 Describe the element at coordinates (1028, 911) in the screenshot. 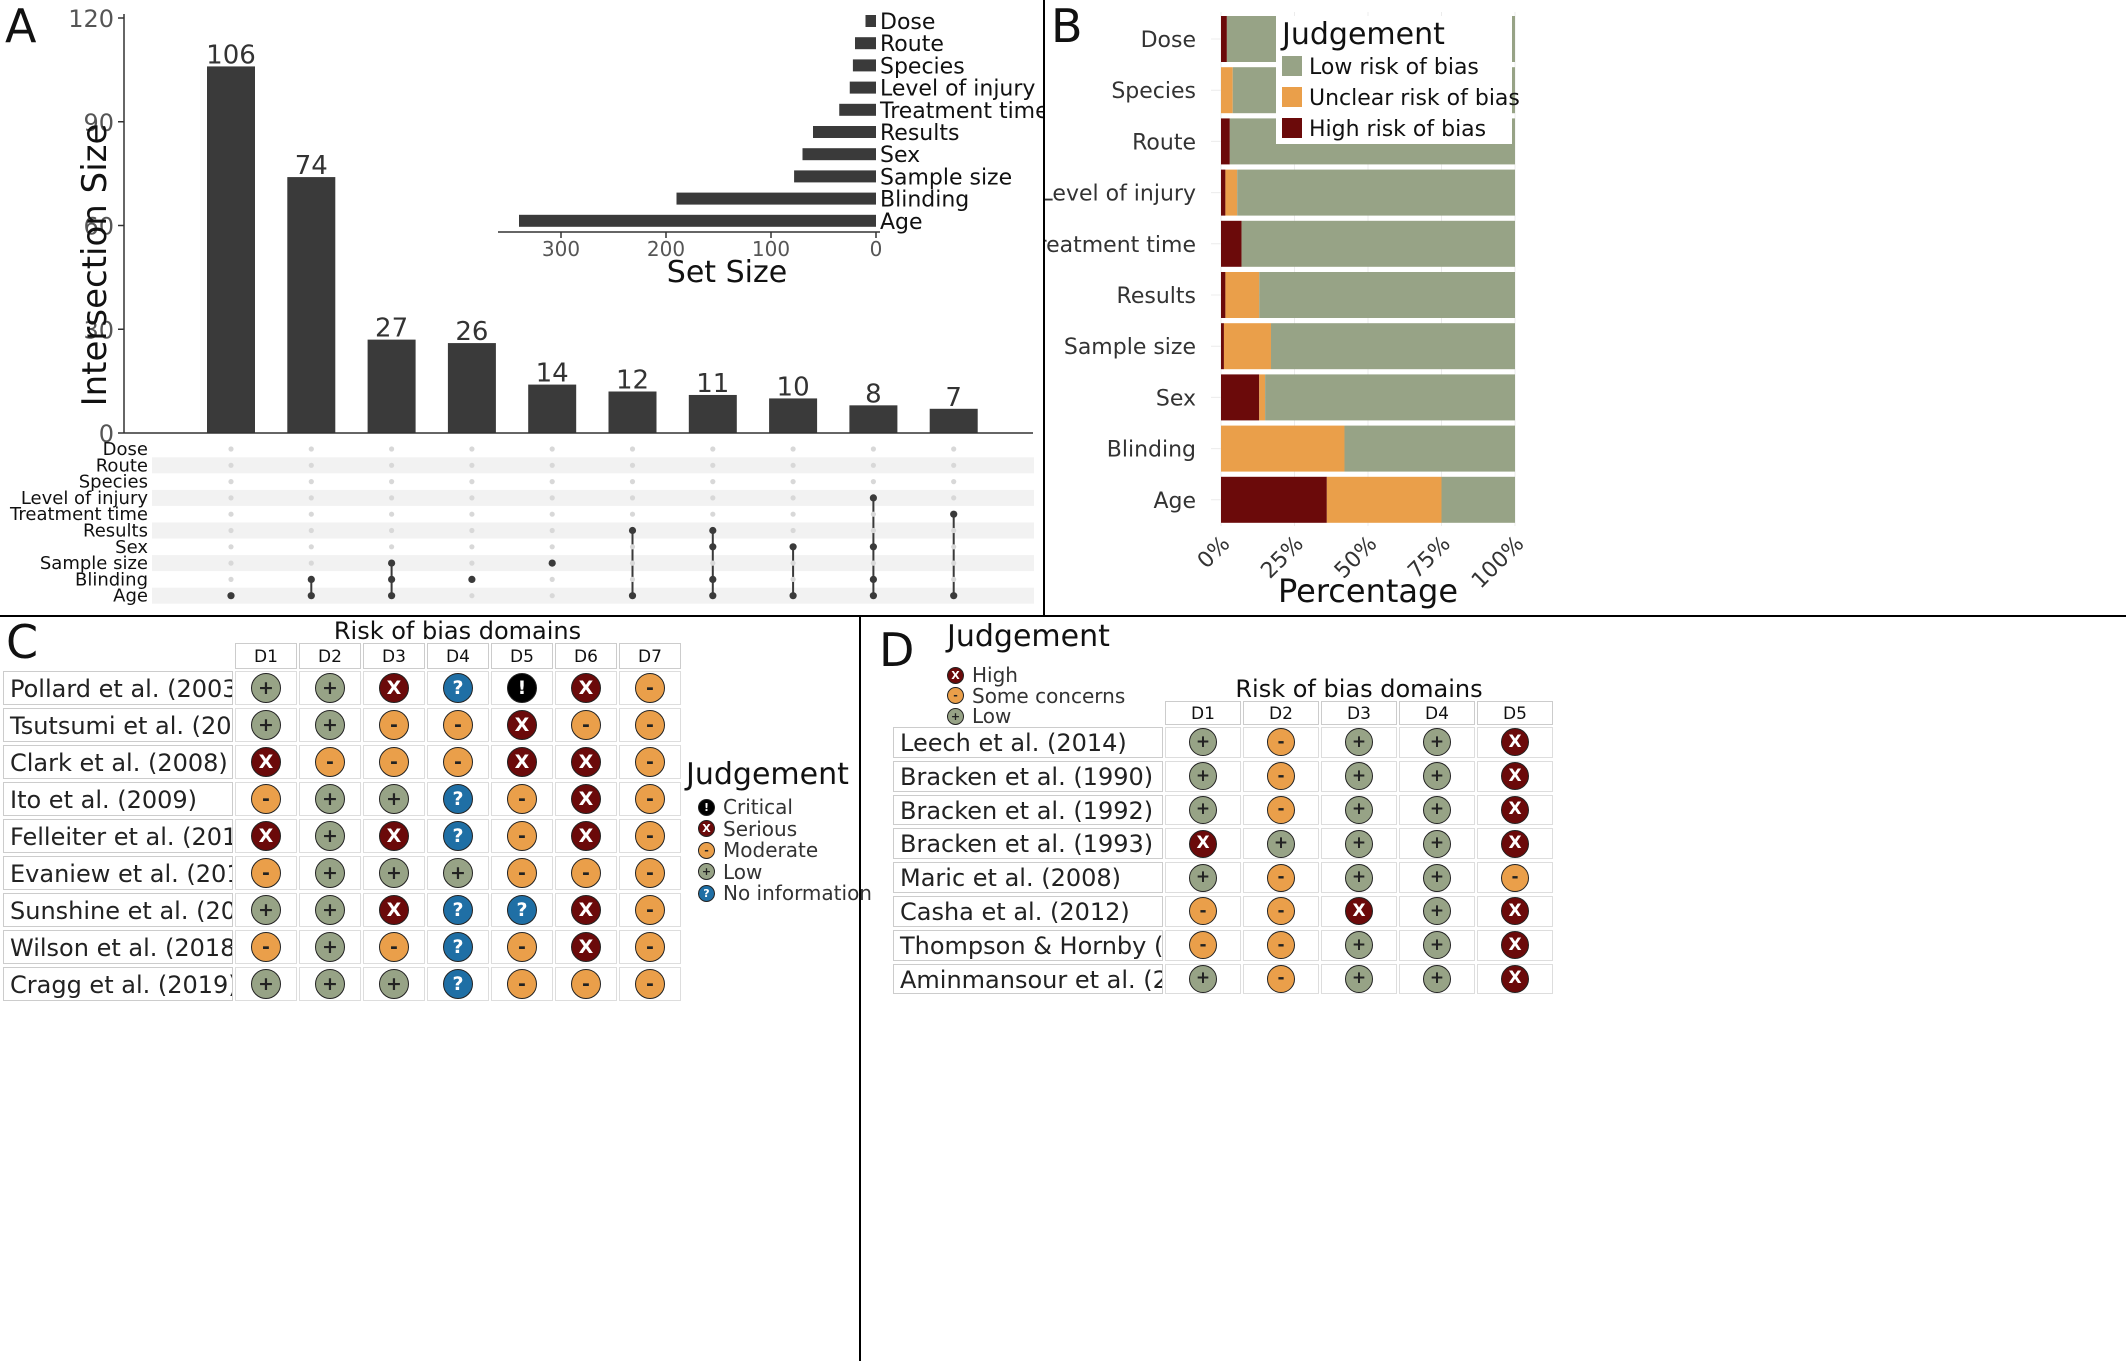

I see `study-label: Casha et al. (2012)` at that location.